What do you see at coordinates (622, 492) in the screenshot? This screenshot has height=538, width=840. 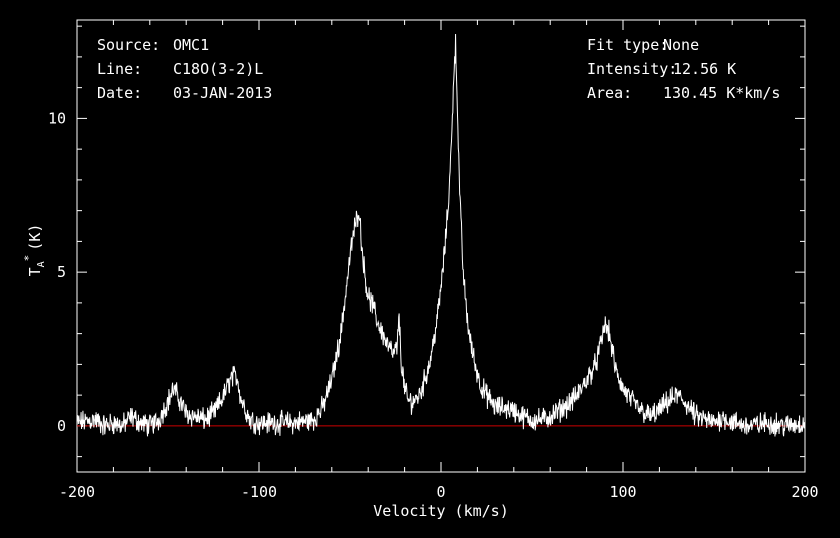 I see `x-tick-label: 100` at bounding box center [622, 492].